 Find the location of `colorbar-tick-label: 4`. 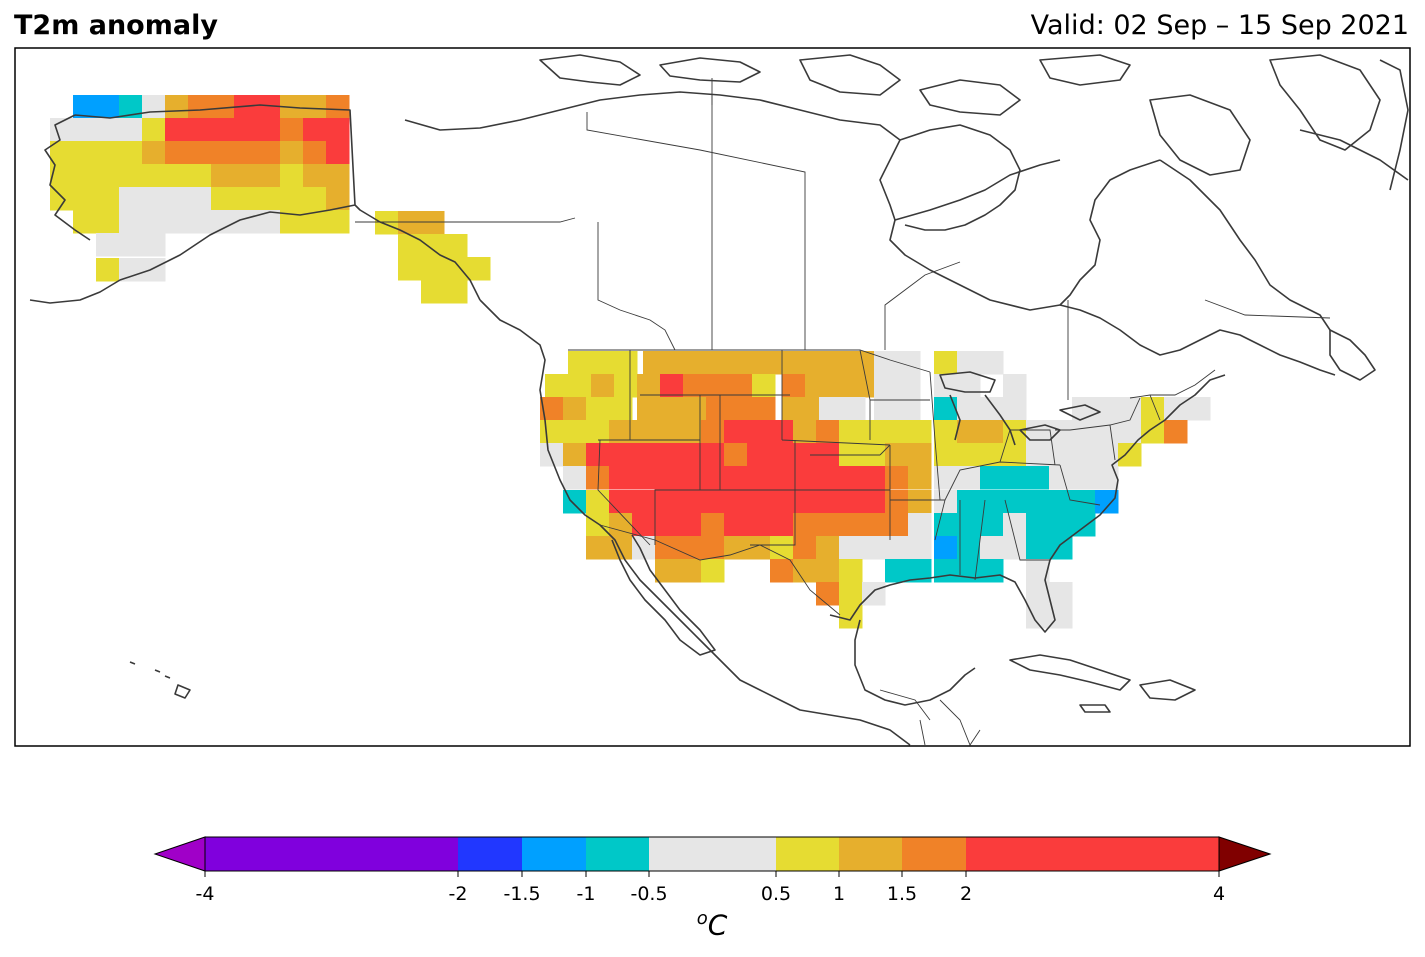

colorbar-tick-label: 4 is located at coordinates (1219, 894).